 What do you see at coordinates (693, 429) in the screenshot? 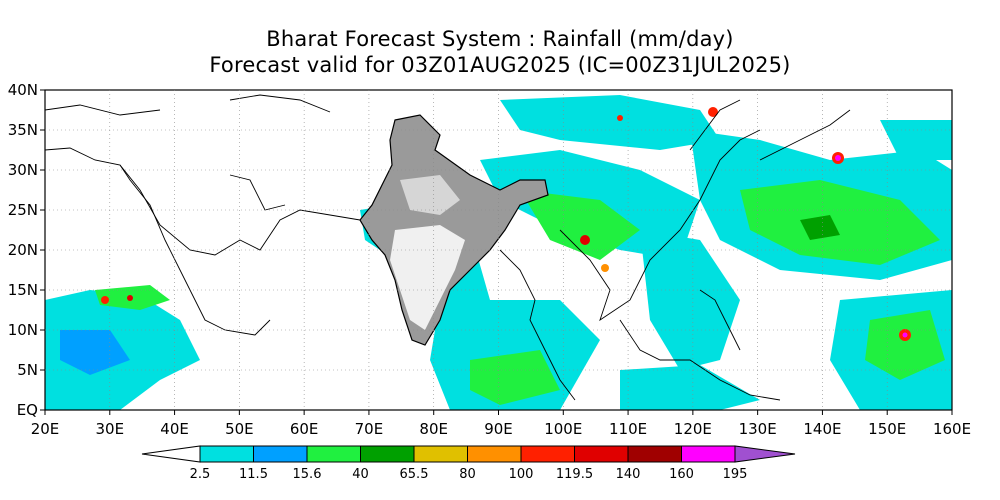
I see `lon-tick-label: 120E` at bounding box center [693, 429].